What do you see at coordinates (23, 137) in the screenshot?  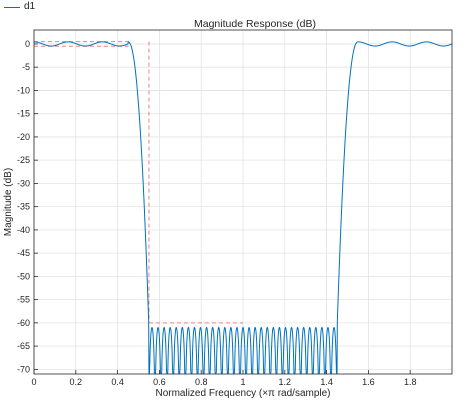 I see `y-tick-label: -20` at bounding box center [23, 137].